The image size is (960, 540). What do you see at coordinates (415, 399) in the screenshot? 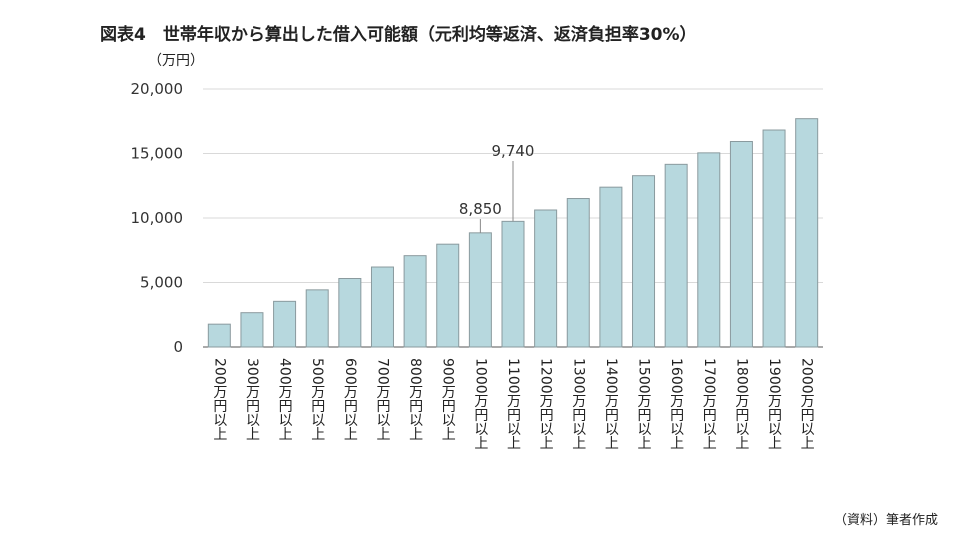
I see `x-tick-label: 800万円以上` at bounding box center [415, 399].